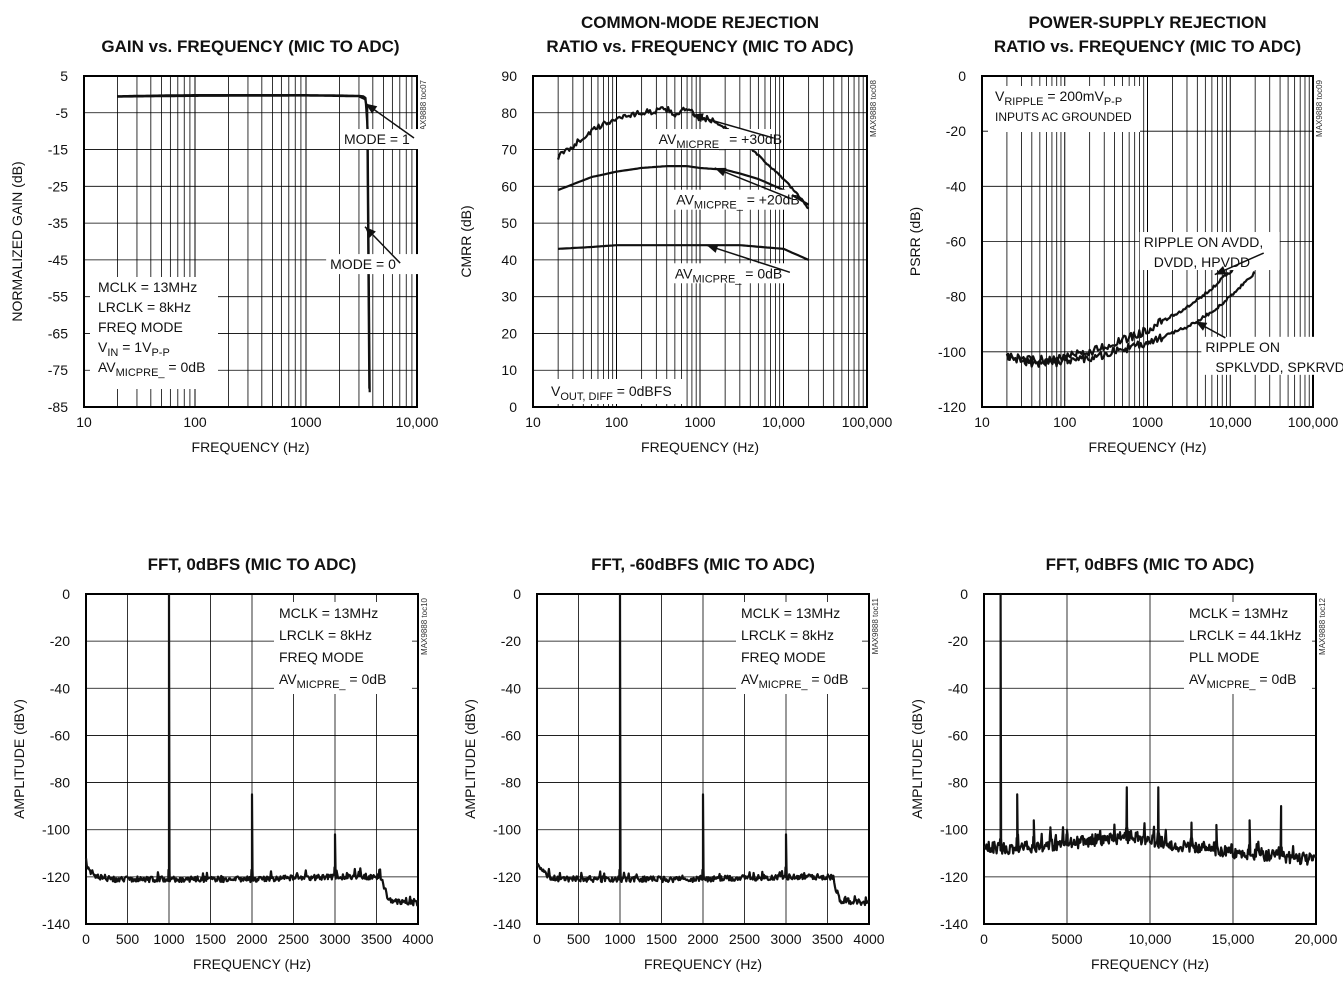 The image size is (1343, 994). Describe the element at coordinates (60, 735) in the screenshot. I see `y-tick-label: -60` at that location.